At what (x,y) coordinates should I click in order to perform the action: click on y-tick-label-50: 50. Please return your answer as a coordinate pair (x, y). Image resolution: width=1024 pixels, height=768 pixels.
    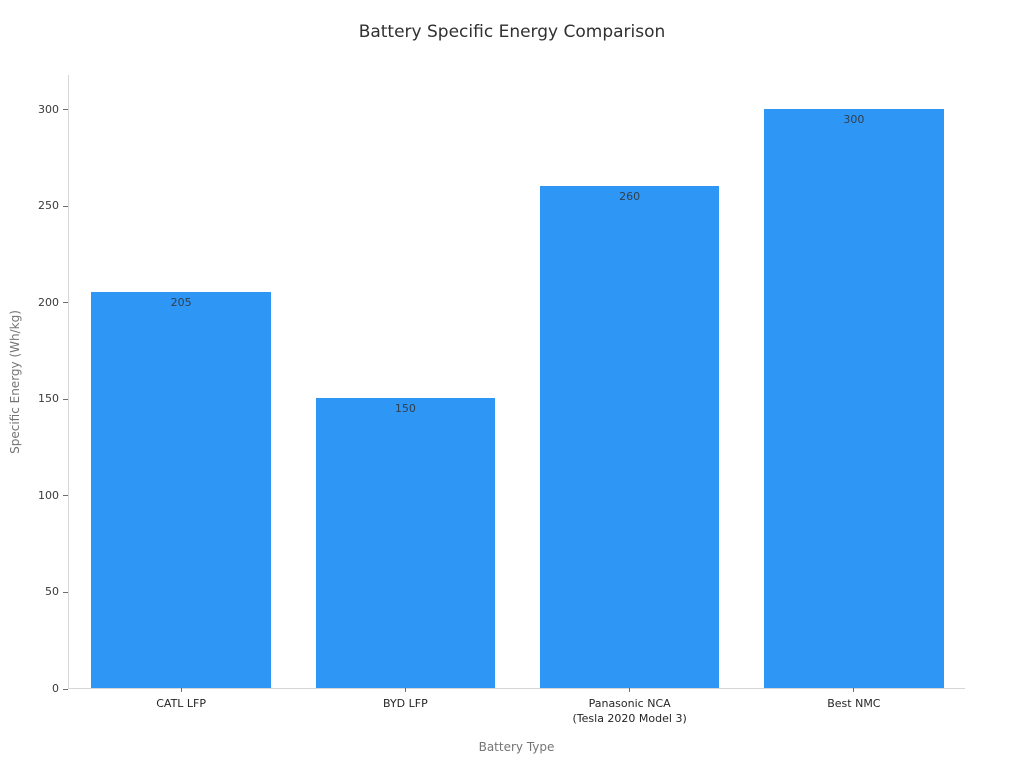
    Looking at the image, I should click on (52, 592).